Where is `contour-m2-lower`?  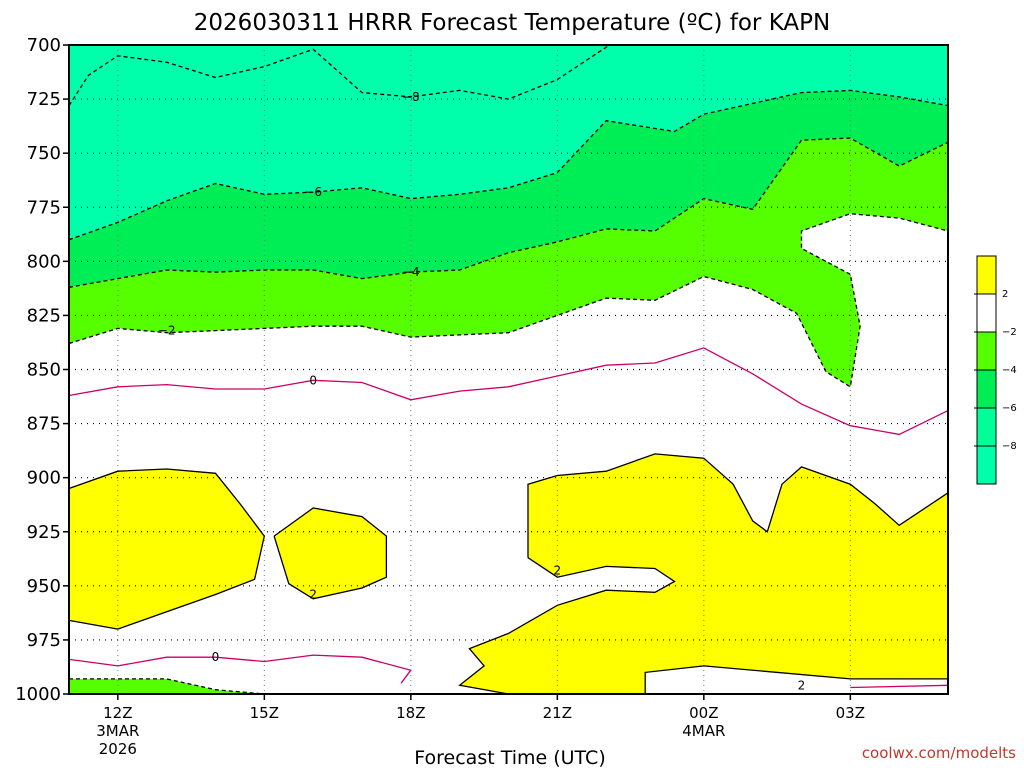 contour-m2-lower is located at coordinates (167, 686).